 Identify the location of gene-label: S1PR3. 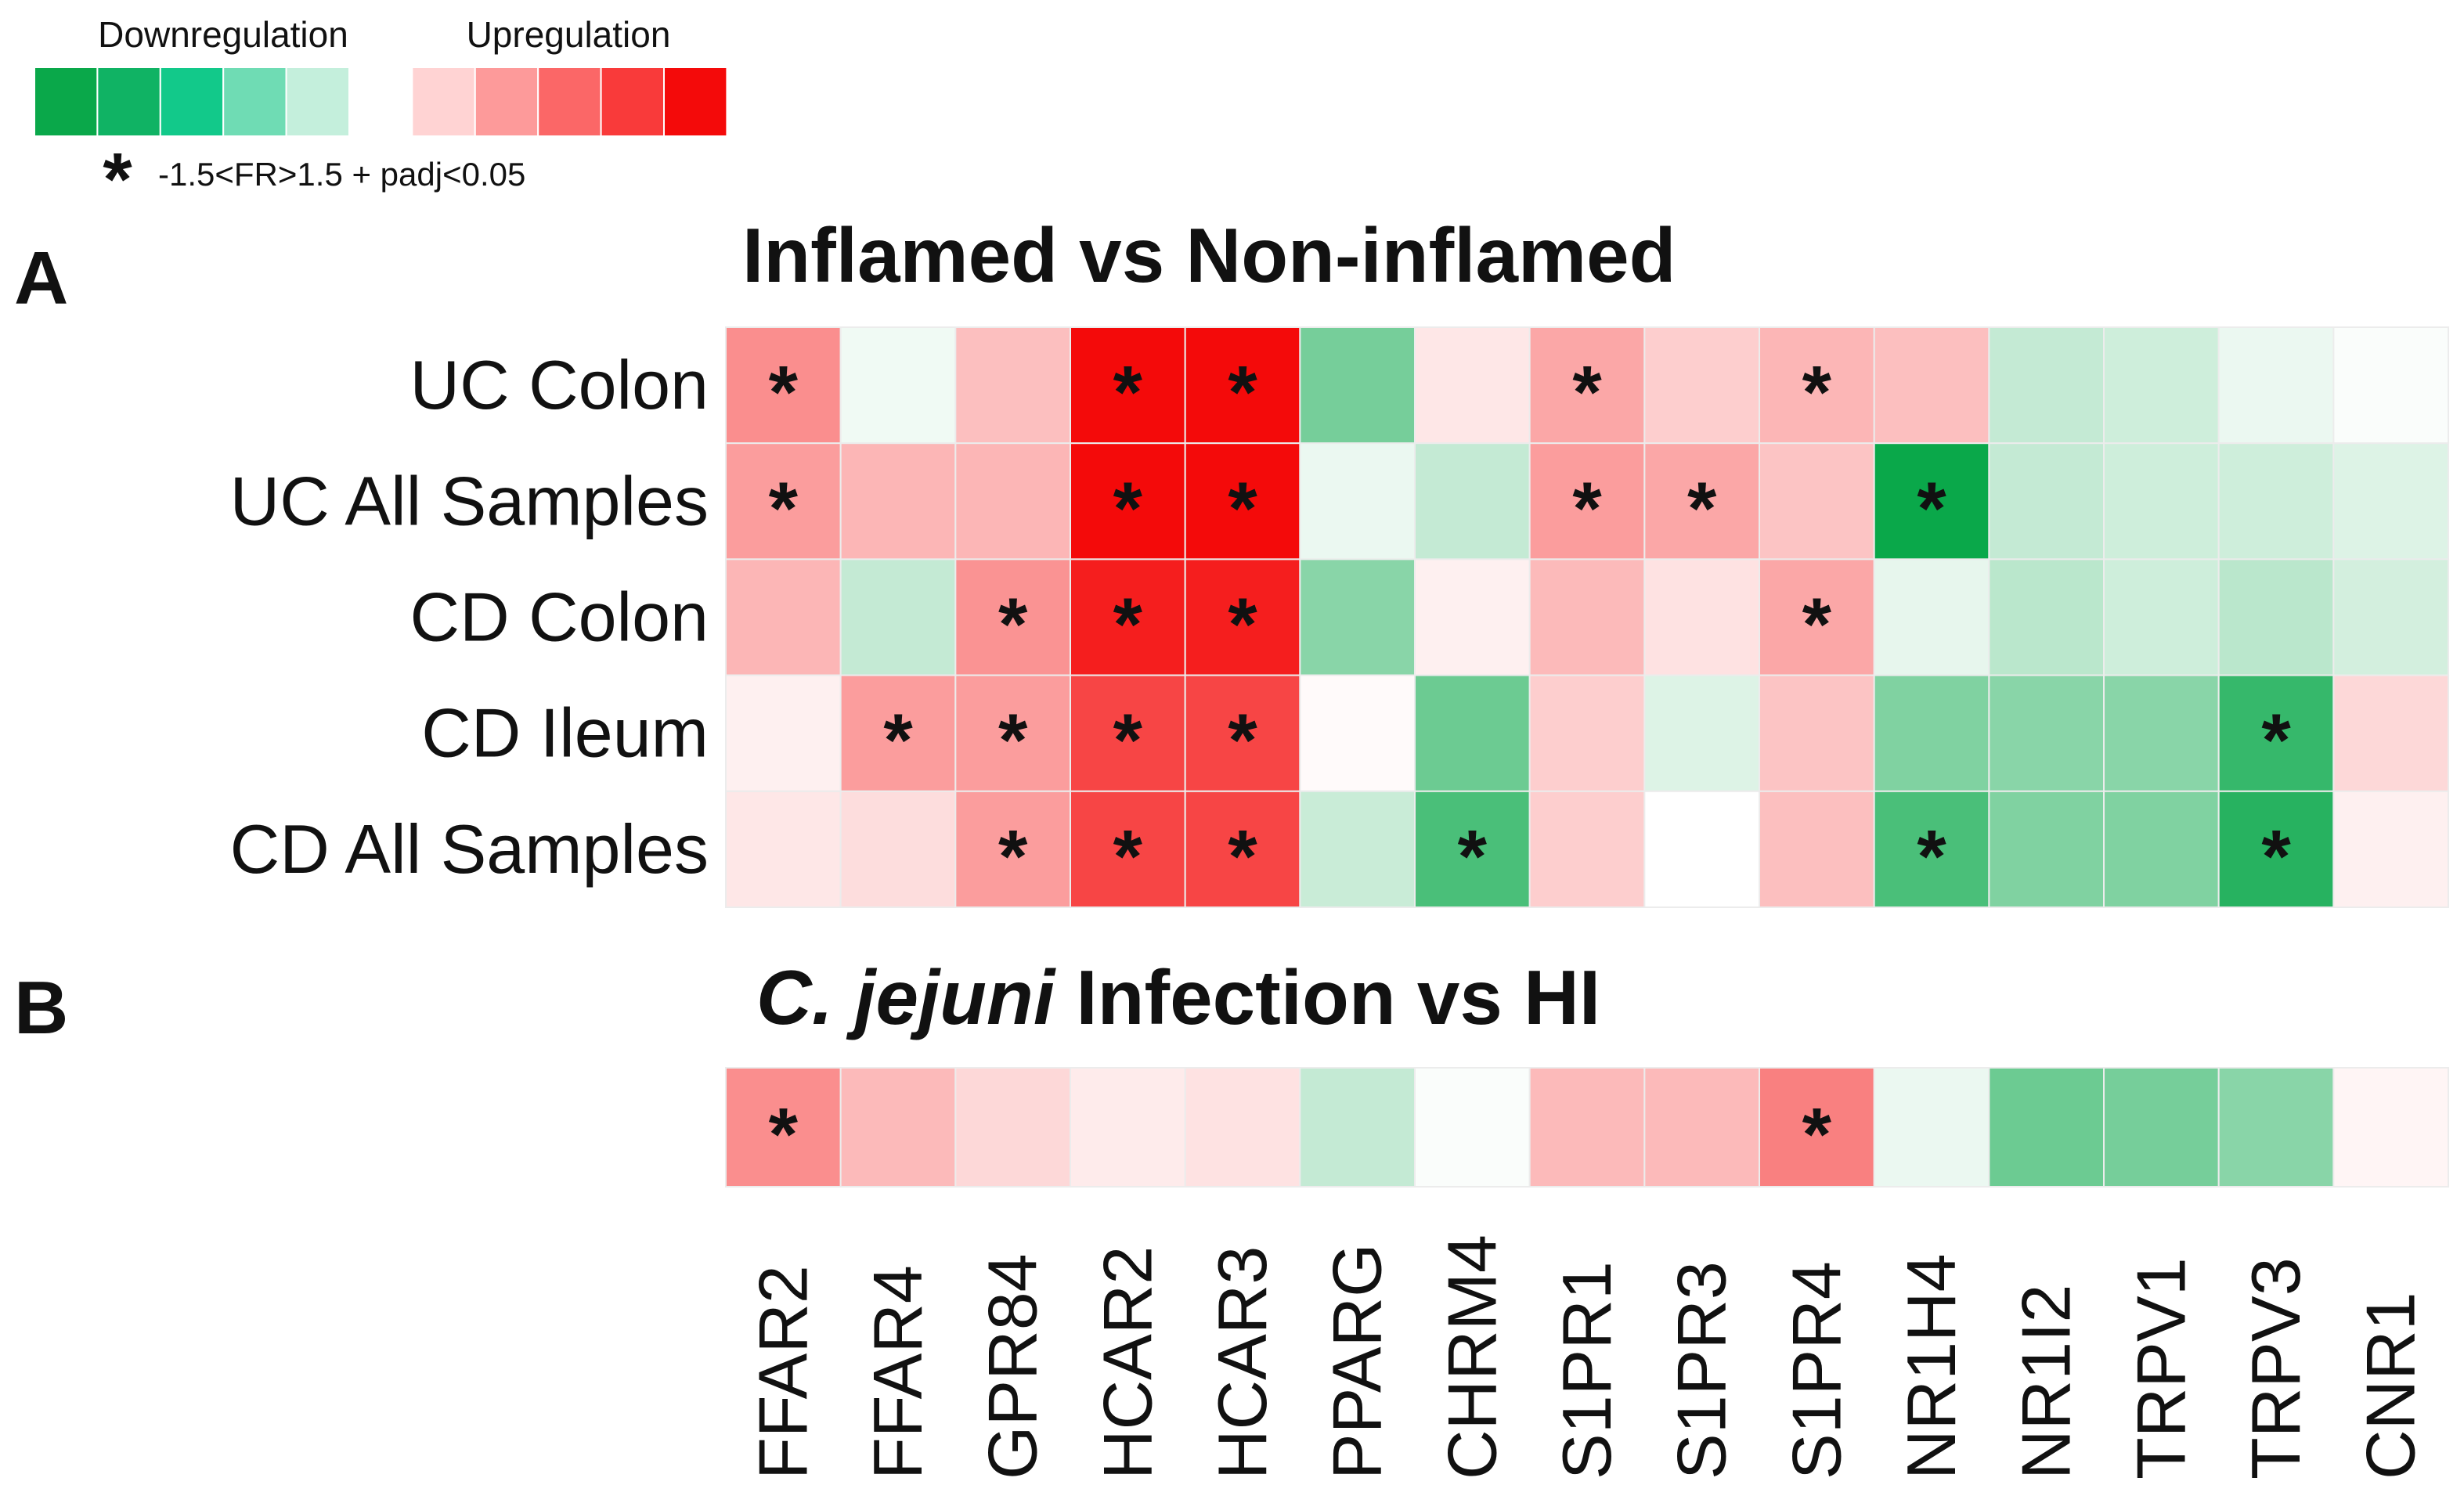
(1702, 1370).